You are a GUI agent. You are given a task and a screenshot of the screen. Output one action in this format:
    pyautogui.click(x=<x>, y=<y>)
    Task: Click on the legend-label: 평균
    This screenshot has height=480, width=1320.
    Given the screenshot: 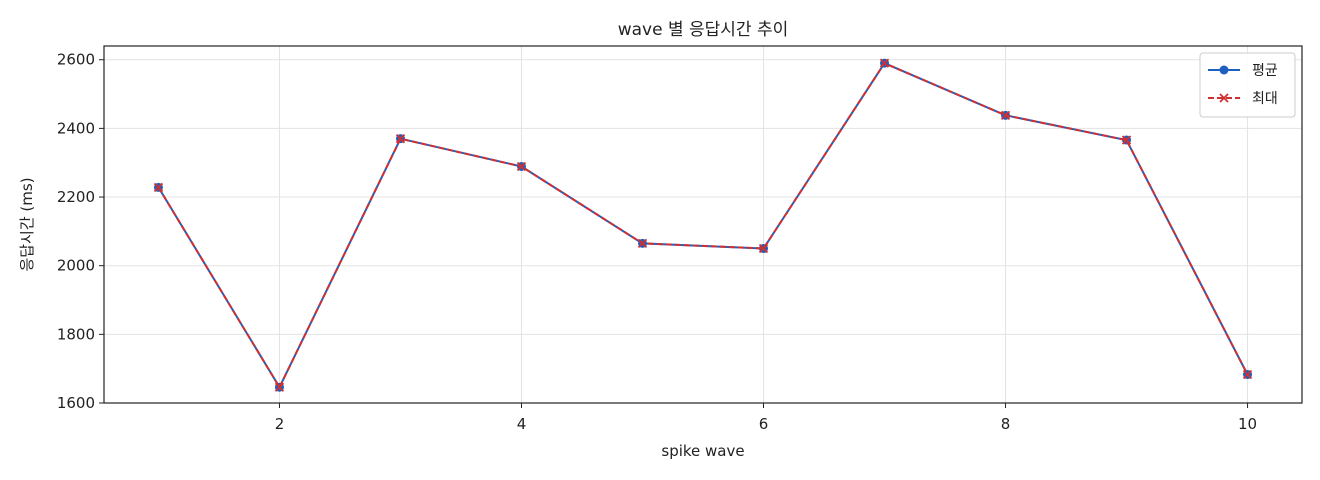 What is the action you would take?
    pyautogui.click(x=1265, y=71)
    